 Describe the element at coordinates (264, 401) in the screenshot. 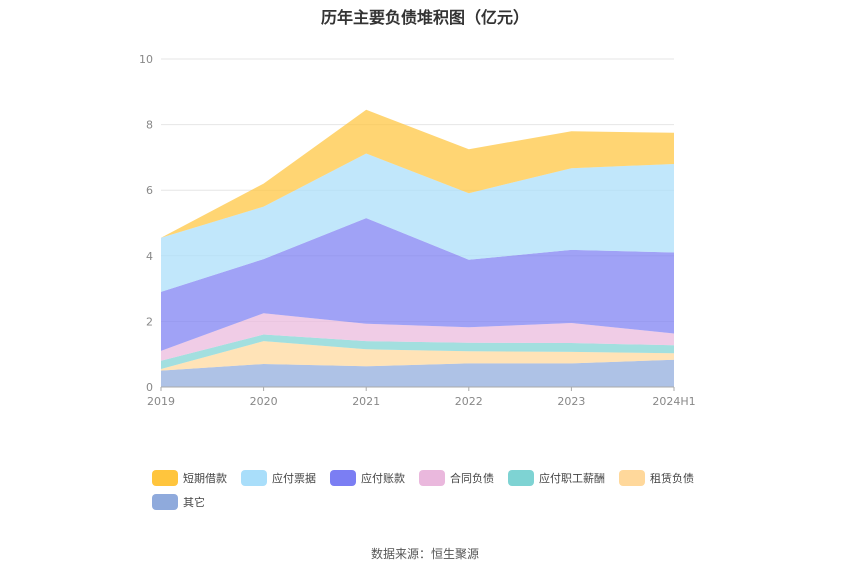

I see `x-tick-label: 2020` at that location.